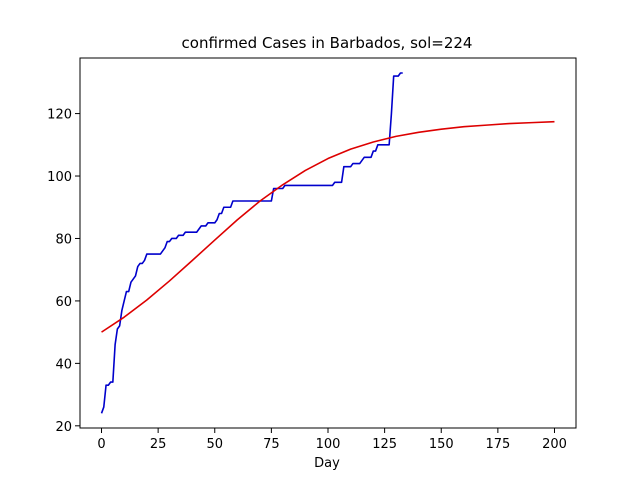 The image size is (640, 480). What do you see at coordinates (59, 115) in the screenshot?
I see `y-tick-label: 120` at bounding box center [59, 115].